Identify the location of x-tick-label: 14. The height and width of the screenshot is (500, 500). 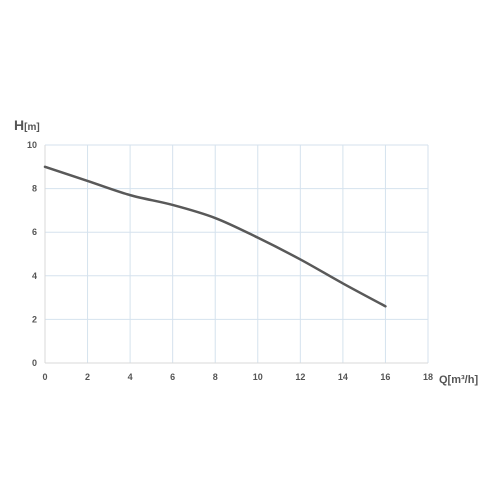
(343, 377).